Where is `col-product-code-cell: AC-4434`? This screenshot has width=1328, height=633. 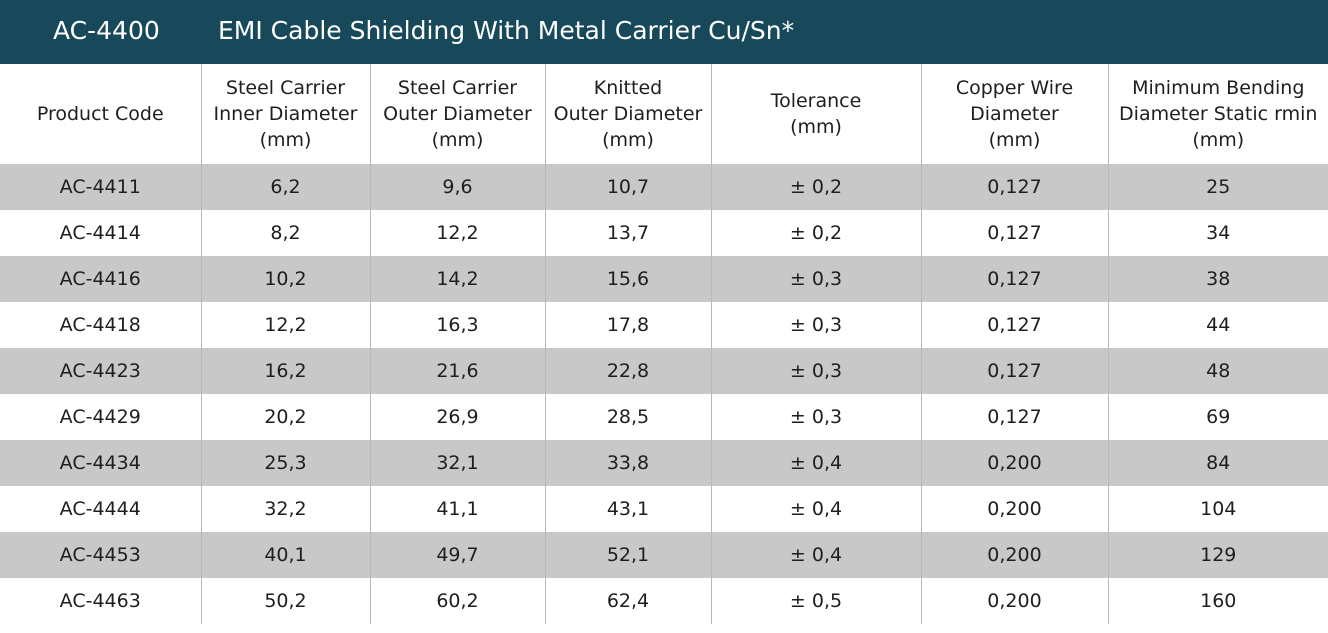 col-product-code-cell: AC-4434 is located at coordinates (100, 463).